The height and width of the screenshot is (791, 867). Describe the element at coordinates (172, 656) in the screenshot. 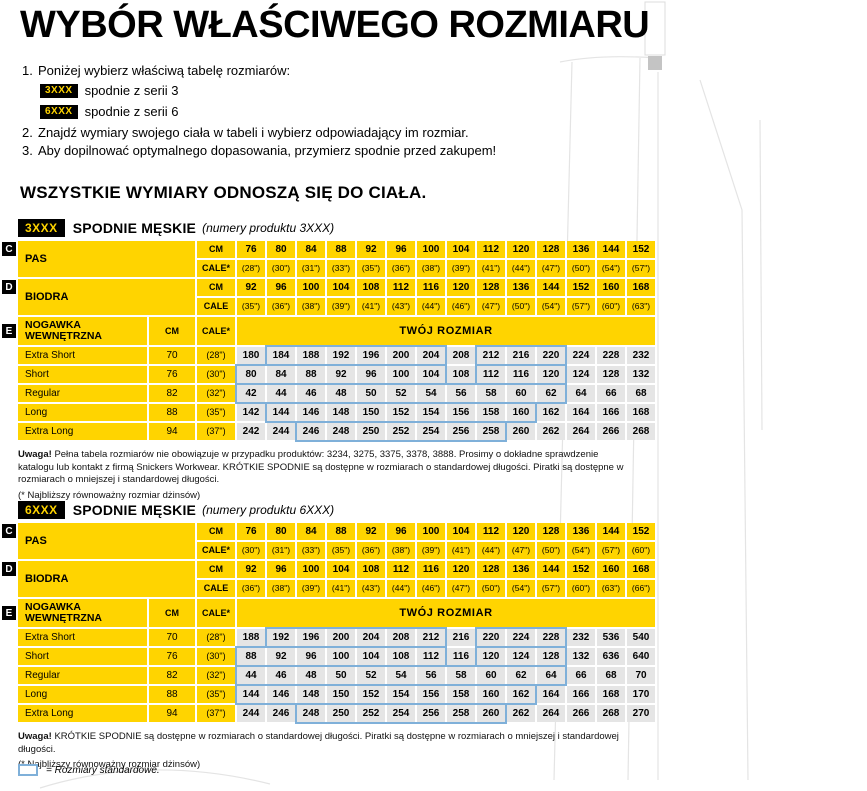

I see `leg-cm-value: 76` at that location.